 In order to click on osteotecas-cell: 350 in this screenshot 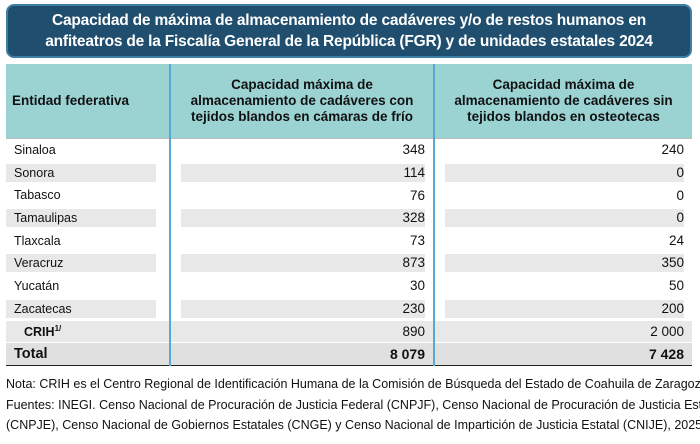, I will do `click(564, 263)`.